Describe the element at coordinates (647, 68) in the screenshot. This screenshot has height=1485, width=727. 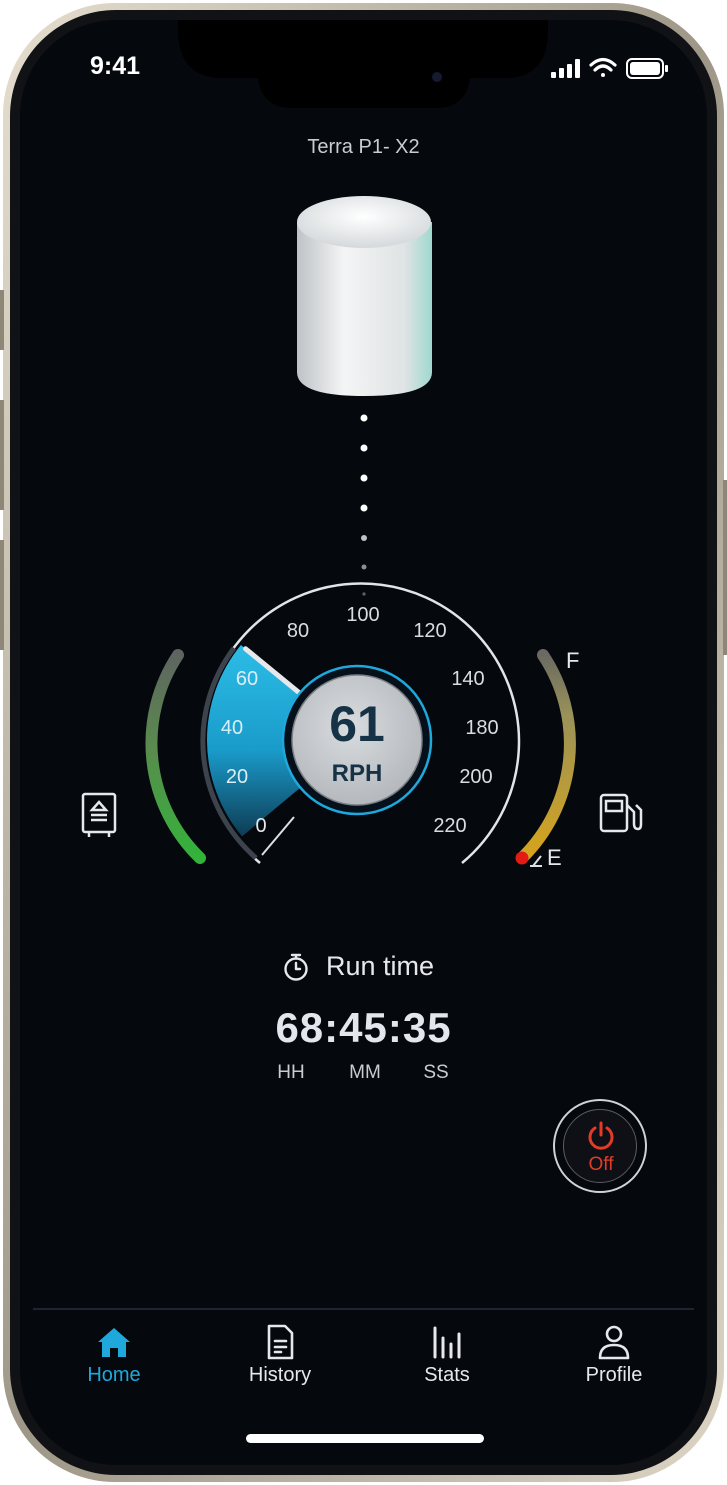
I see `battery-icon` at that location.